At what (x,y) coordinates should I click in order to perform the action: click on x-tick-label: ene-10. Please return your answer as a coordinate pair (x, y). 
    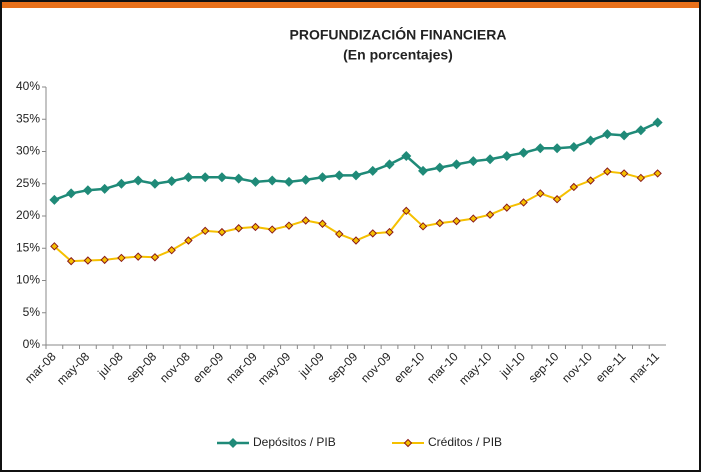
    Looking at the image, I should click on (409, 367).